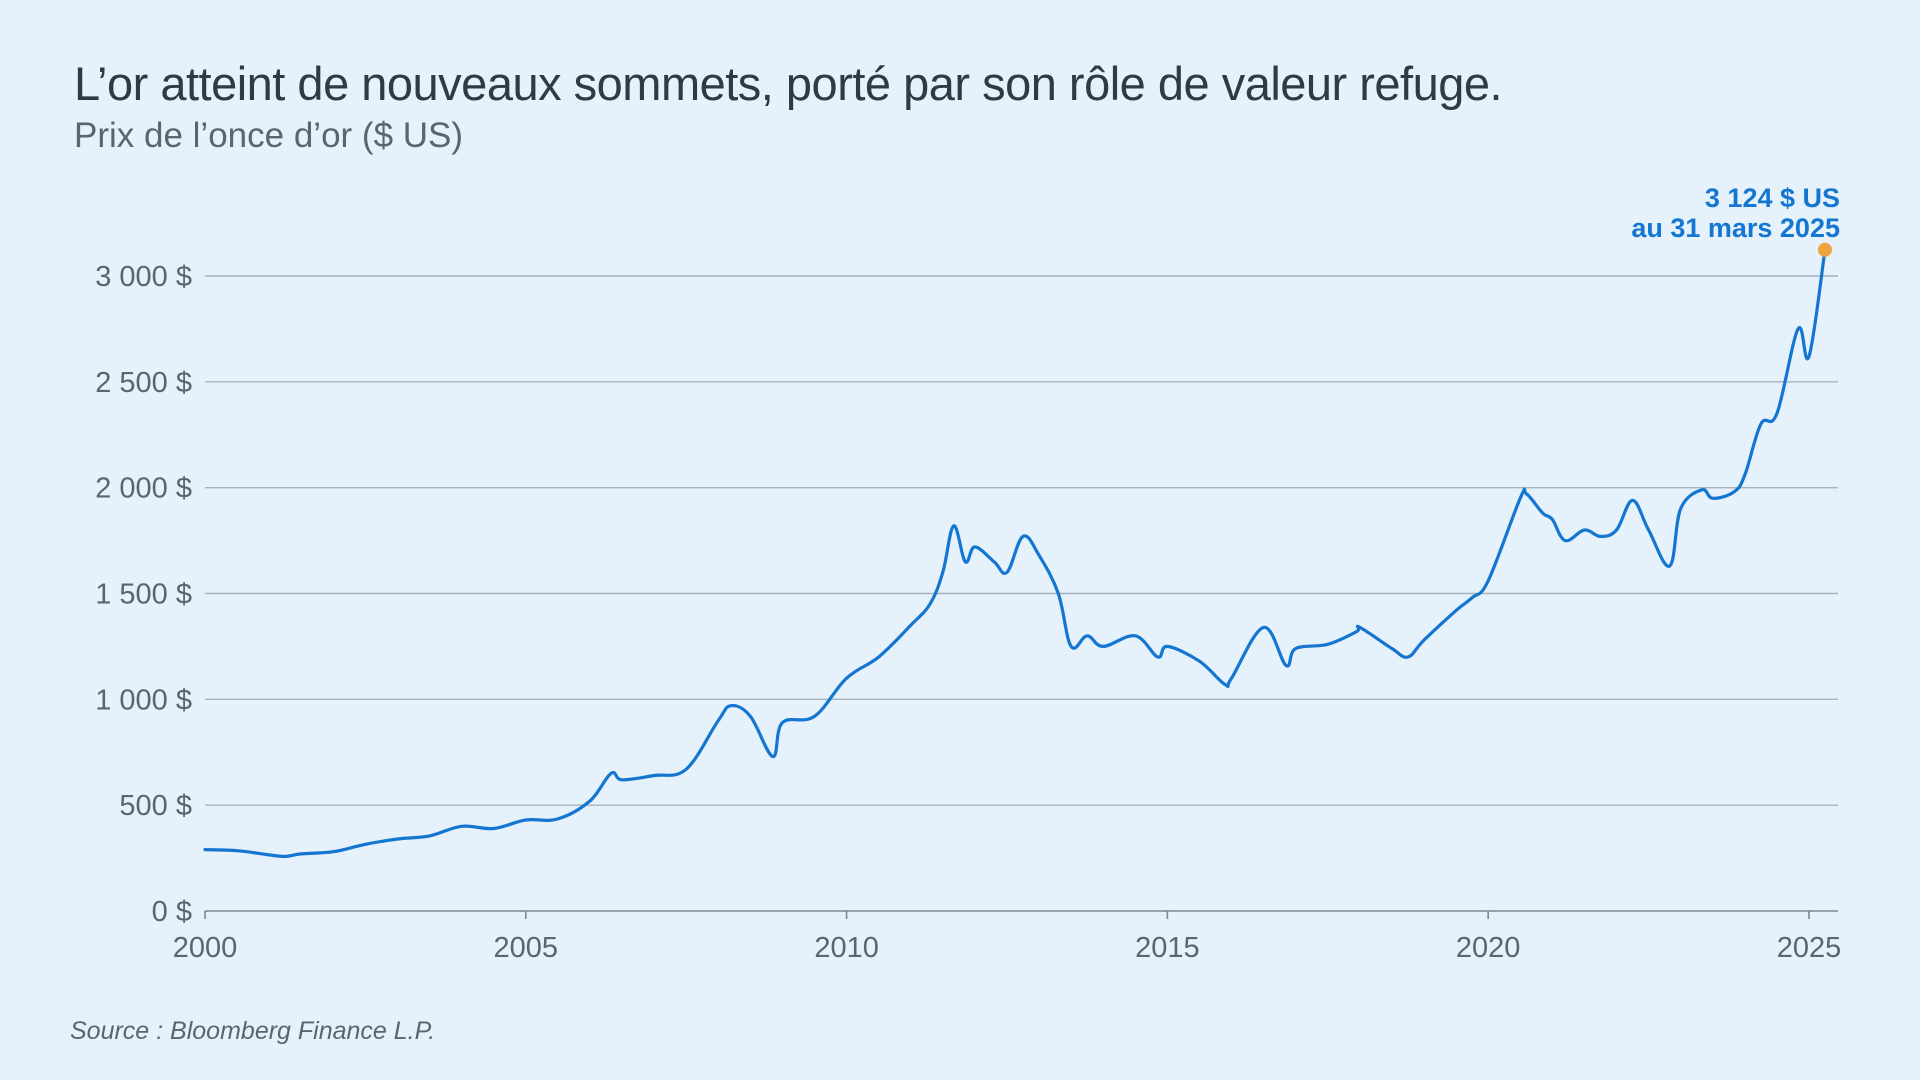 This screenshot has width=1920, height=1080. I want to click on y-tick-label: 1 000 $, so click(143, 700).